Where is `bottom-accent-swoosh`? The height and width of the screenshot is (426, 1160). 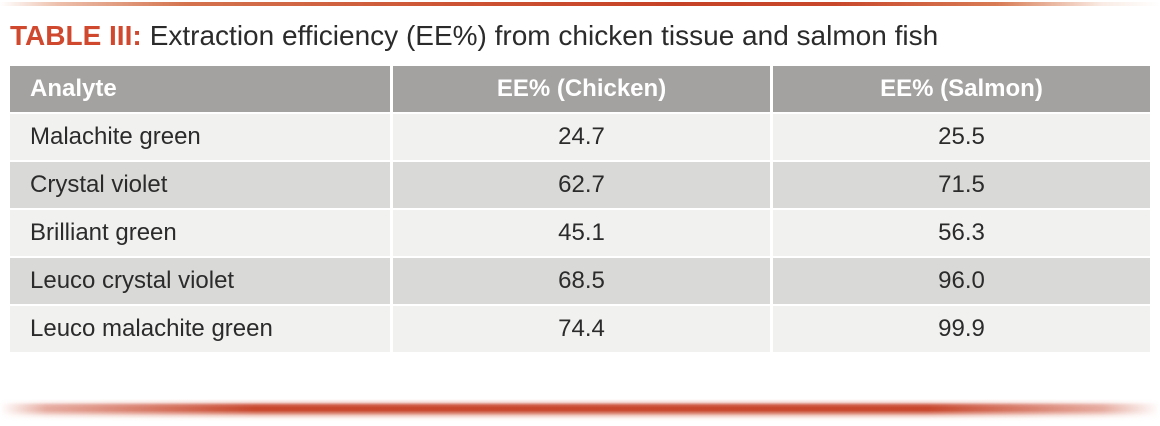 bottom-accent-swoosh is located at coordinates (580, 410).